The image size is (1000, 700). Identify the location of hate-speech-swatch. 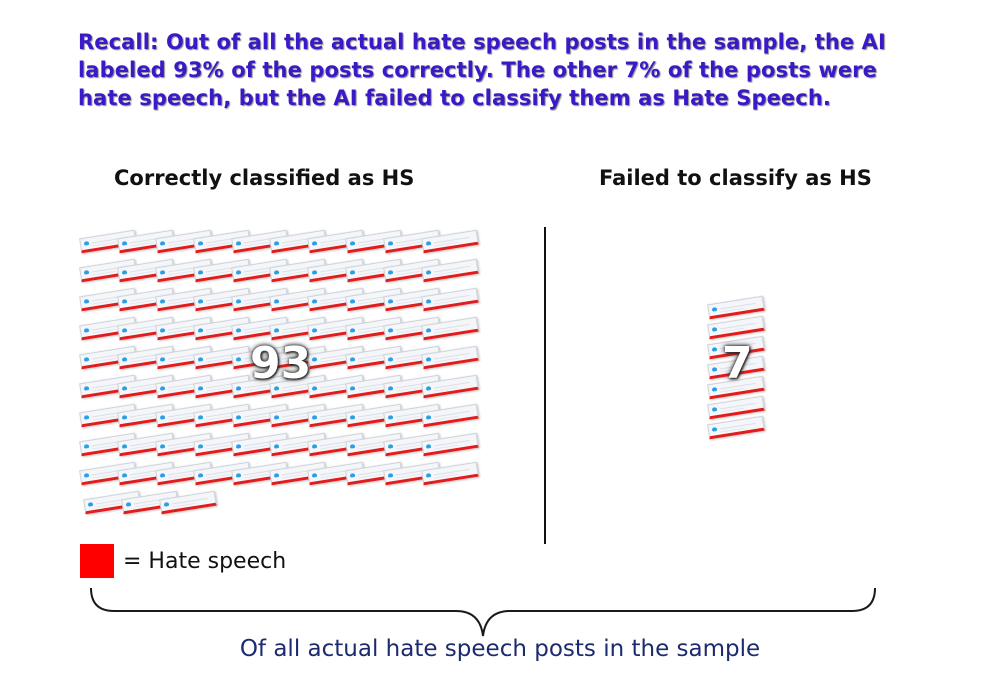
(97, 561).